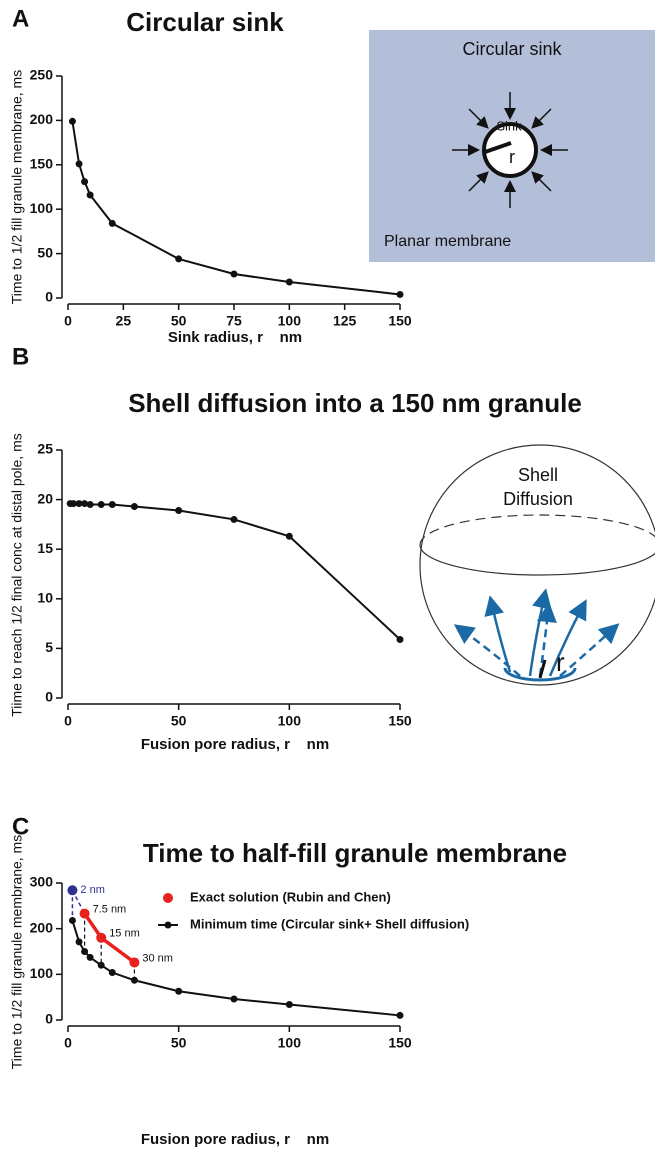  What do you see at coordinates (20, 826) in the screenshot?
I see `panel-letter: C` at bounding box center [20, 826].